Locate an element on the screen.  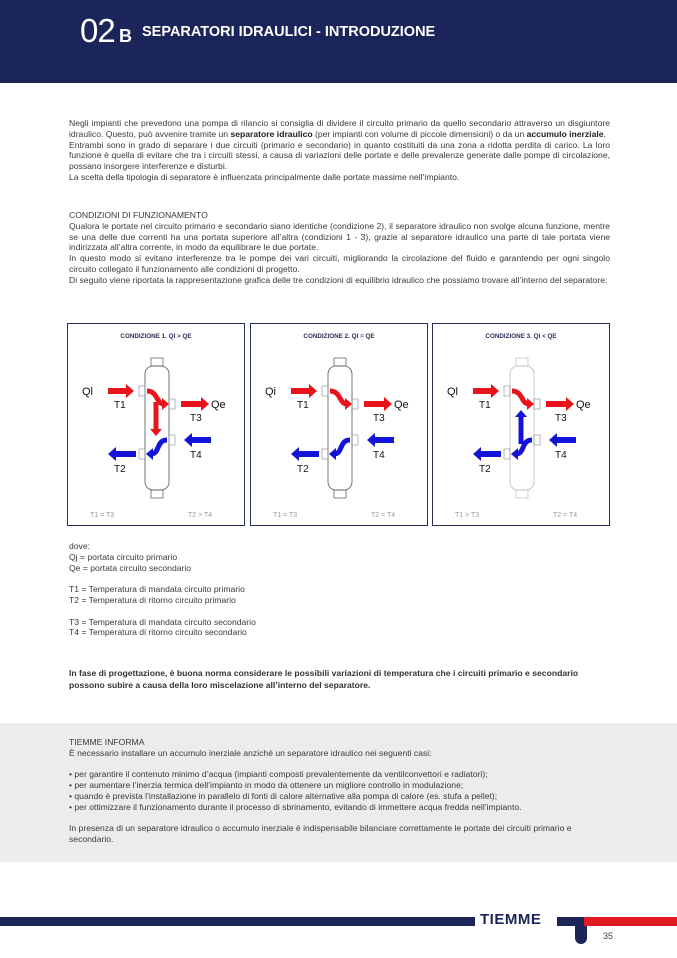
secondary-temp-relation: T2 > T4 is located at coordinates (200, 515).